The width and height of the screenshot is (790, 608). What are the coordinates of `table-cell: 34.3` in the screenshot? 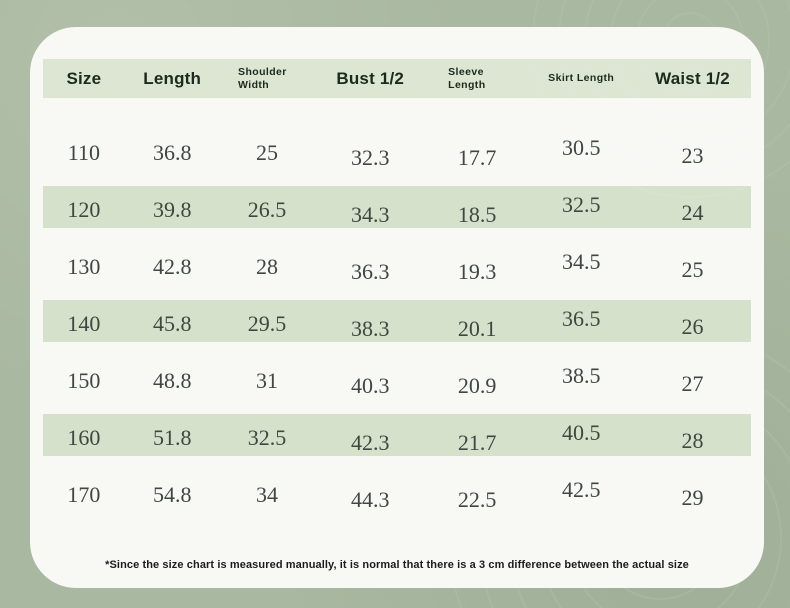 It's located at (370, 214).